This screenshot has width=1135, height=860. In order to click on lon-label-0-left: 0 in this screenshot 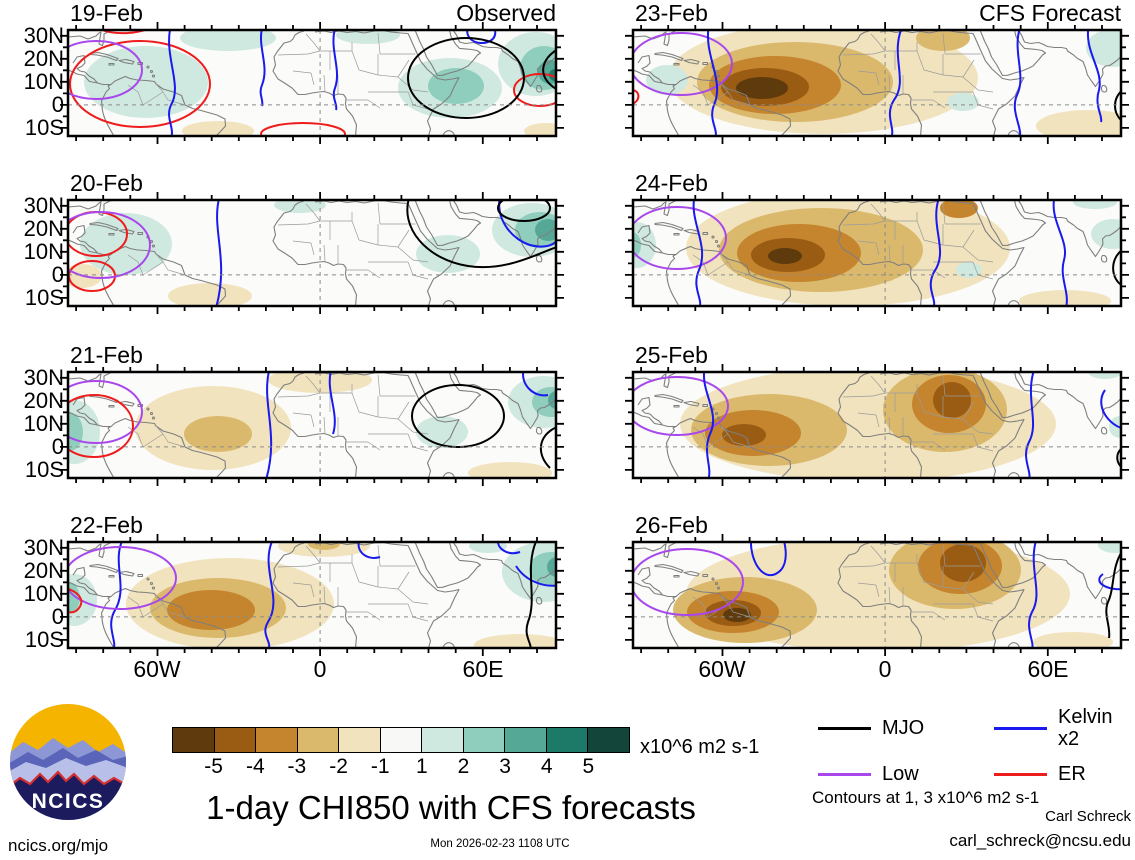, I will do `click(320, 669)`.